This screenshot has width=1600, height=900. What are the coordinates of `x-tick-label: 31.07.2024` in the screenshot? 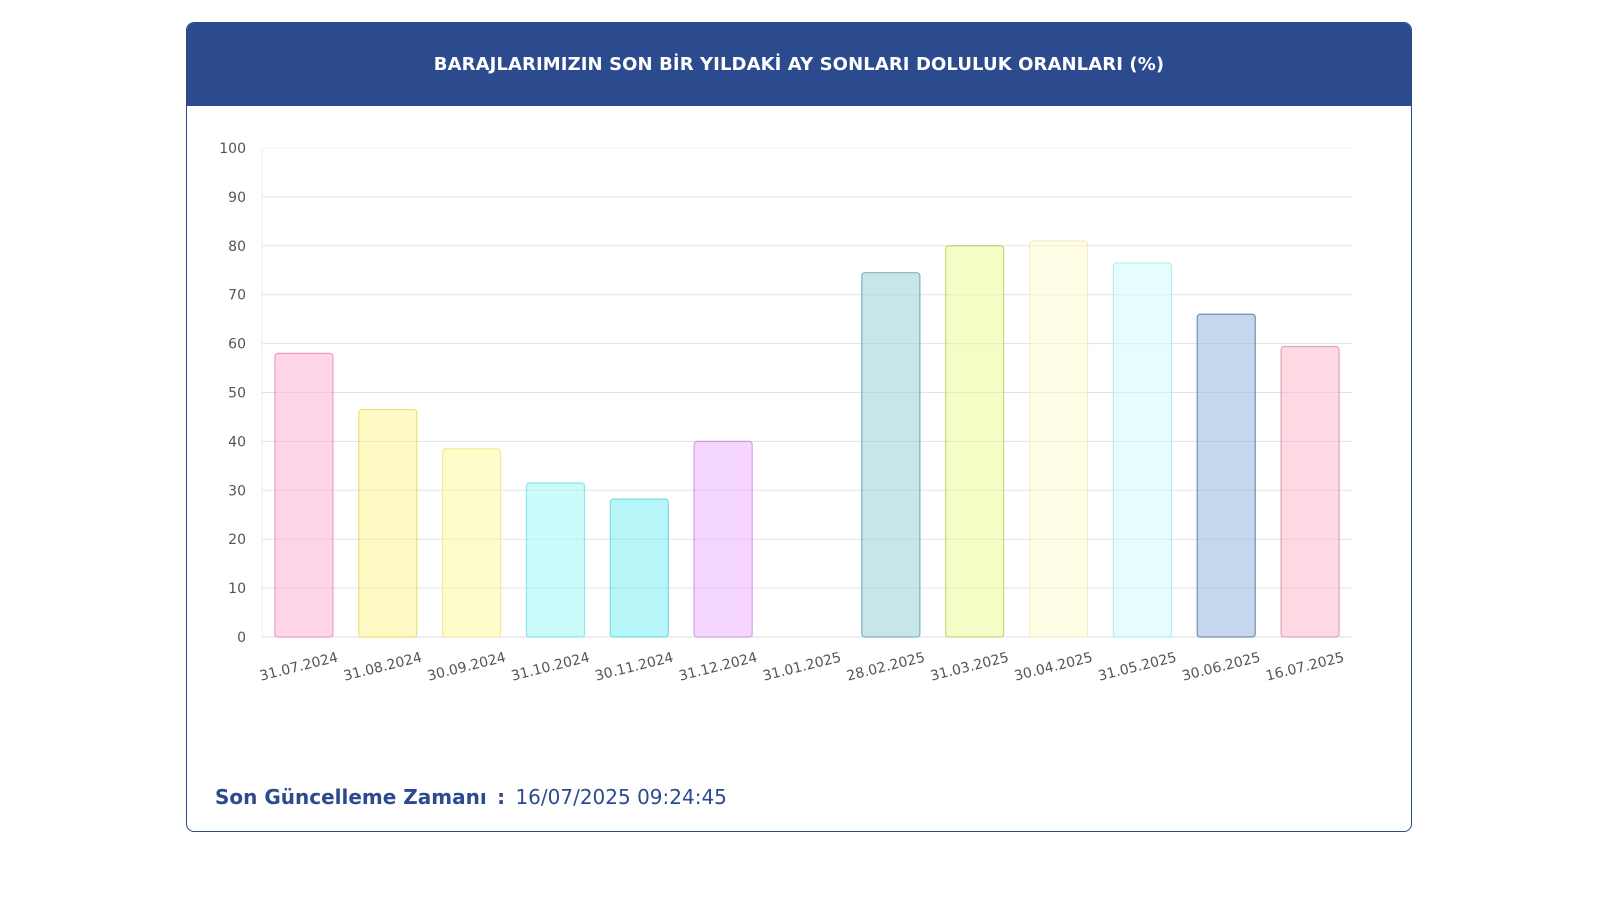 It's located at (299, 667).